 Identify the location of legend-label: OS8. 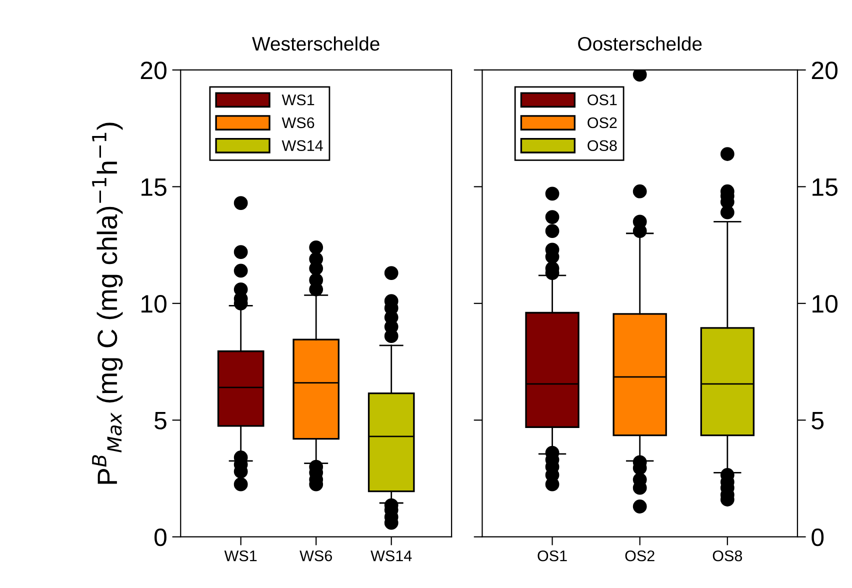
(602, 146).